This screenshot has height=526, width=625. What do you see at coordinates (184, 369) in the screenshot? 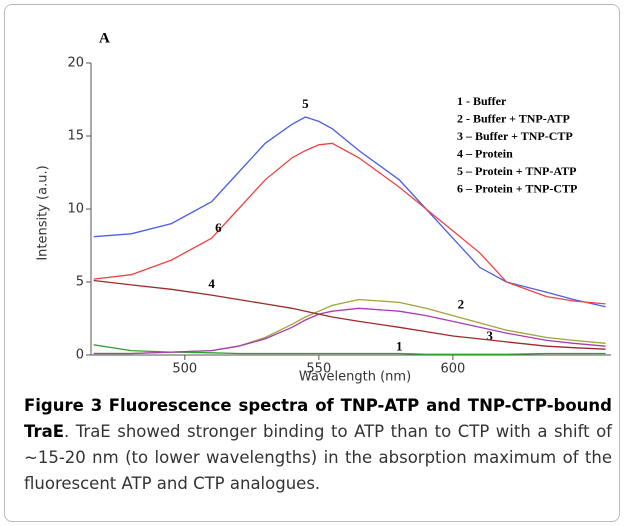
I see `x-tick-label: 500` at bounding box center [184, 369].